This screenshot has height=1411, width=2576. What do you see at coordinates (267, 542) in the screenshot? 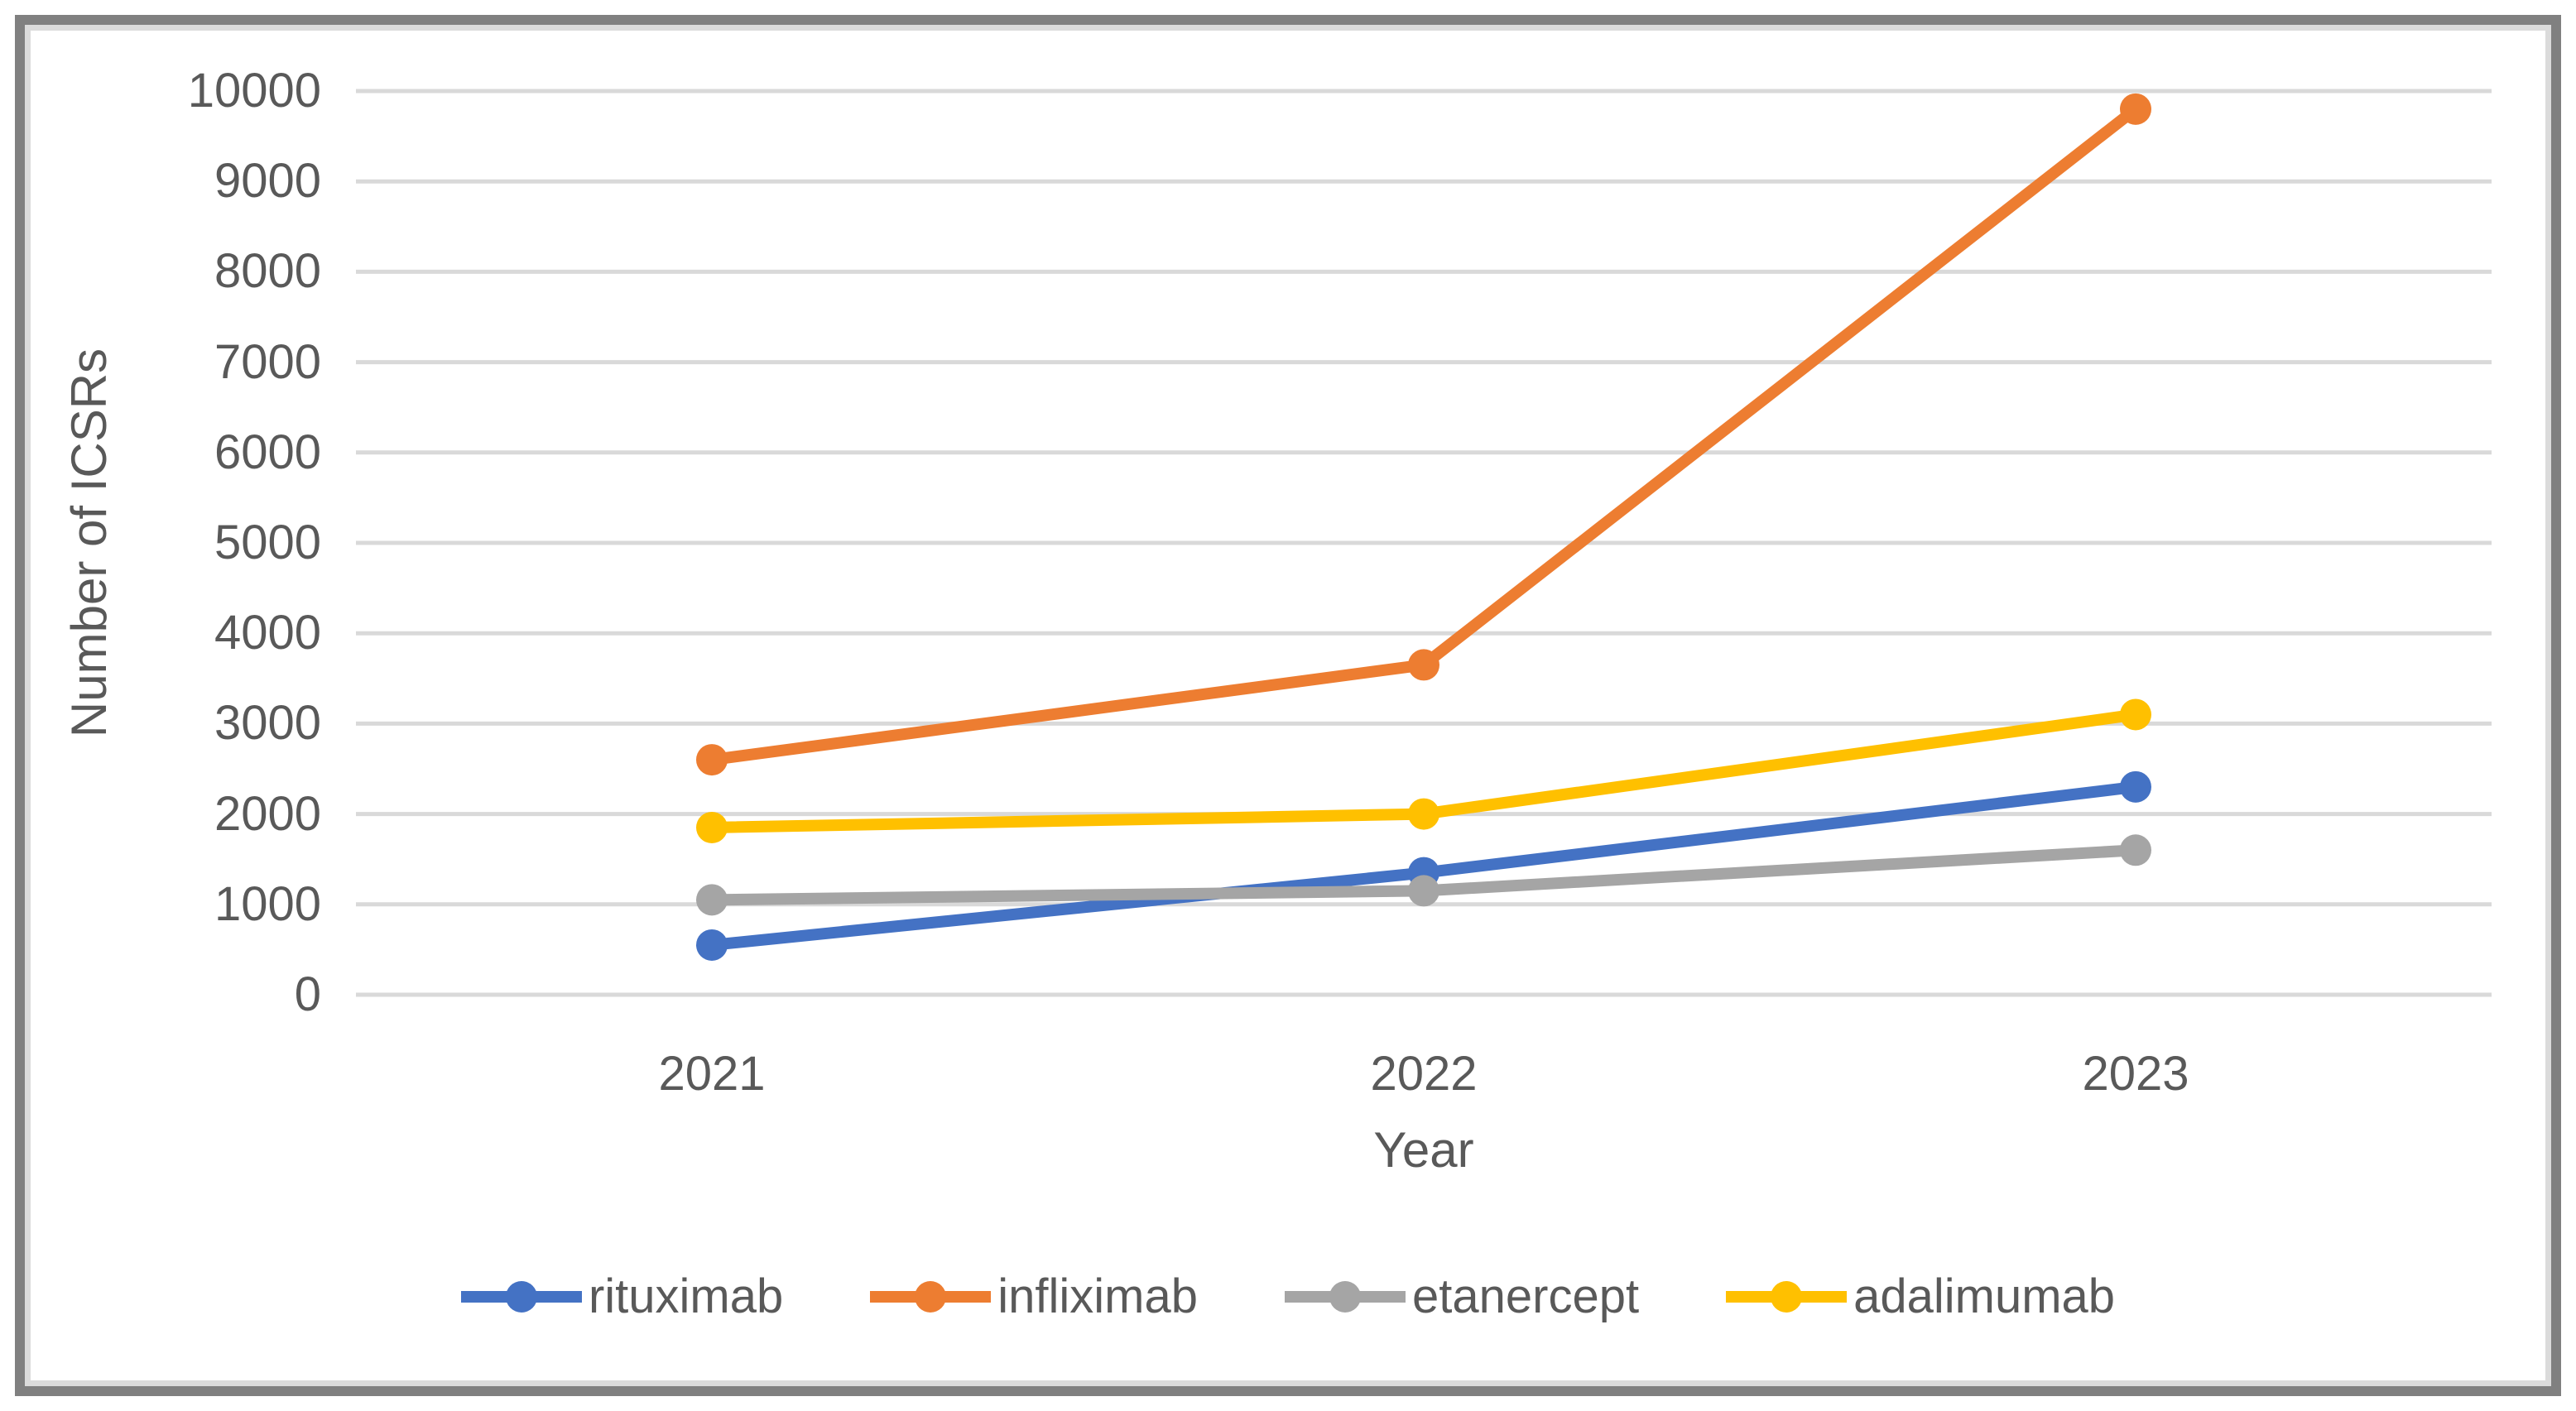
I see `y-tick-label: 5000` at bounding box center [267, 542].